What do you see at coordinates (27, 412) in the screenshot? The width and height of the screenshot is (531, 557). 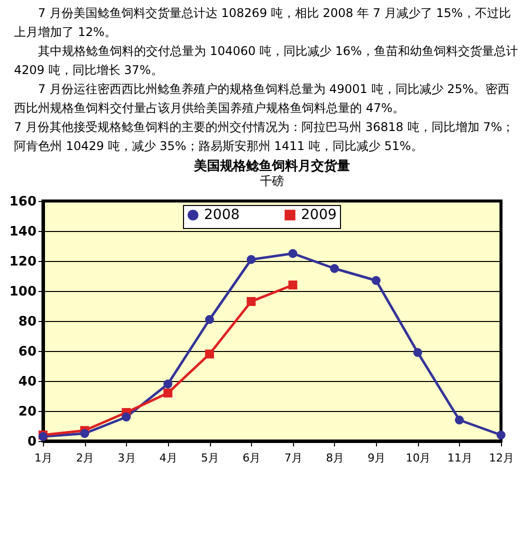 I see `y-tick-label: 20` at bounding box center [27, 412].